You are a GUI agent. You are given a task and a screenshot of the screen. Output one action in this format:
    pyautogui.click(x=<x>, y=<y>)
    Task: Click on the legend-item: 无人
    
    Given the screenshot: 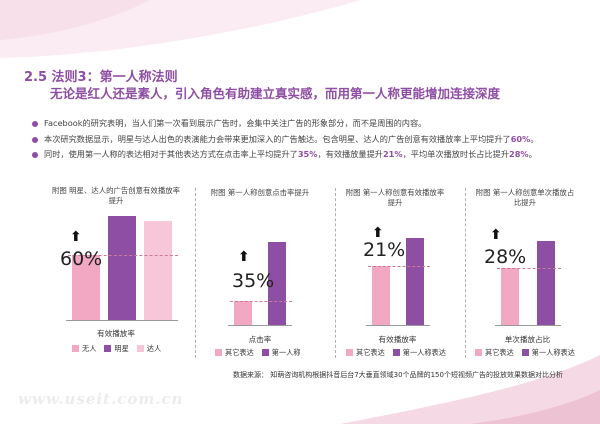 What is the action you would take?
    pyautogui.click(x=84, y=348)
    